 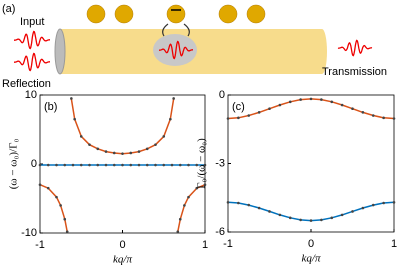 What do you see at coordinates (14, 164) in the screenshot?
I see `y-axis-label: (ω − ω₀)/Γ₀` at bounding box center [14, 164].